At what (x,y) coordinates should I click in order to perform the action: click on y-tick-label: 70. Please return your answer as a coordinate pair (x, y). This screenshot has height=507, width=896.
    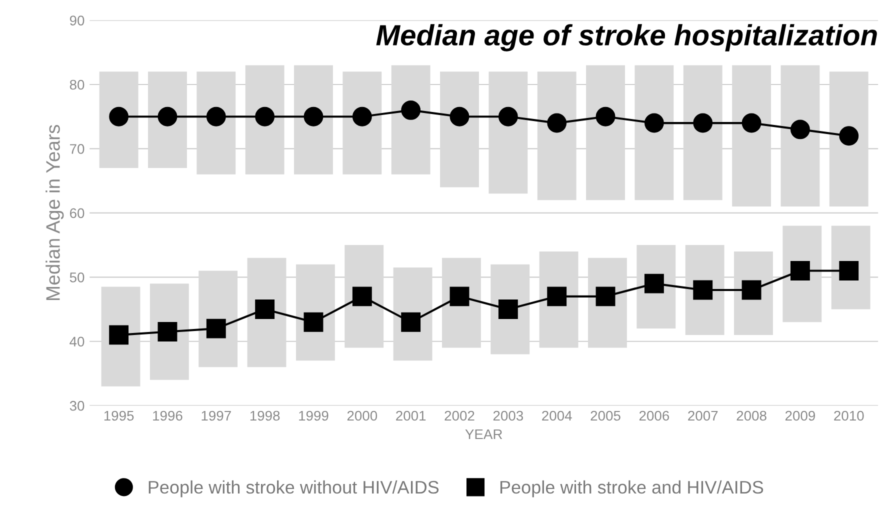
    Looking at the image, I should click on (77, 149).